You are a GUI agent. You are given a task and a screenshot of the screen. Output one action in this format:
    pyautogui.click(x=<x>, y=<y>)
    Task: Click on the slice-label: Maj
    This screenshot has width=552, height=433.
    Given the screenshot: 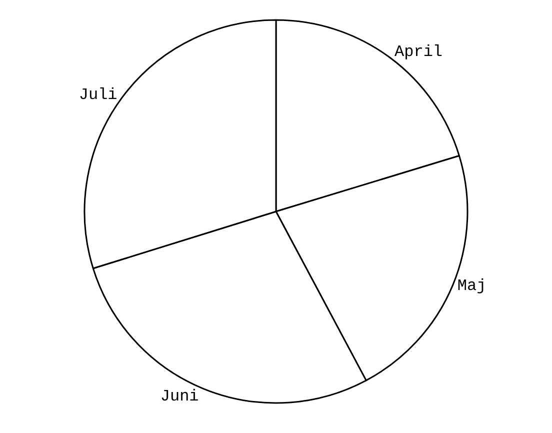 What is the action you would take?
    pyautogui.click(x=471, y=286)
    